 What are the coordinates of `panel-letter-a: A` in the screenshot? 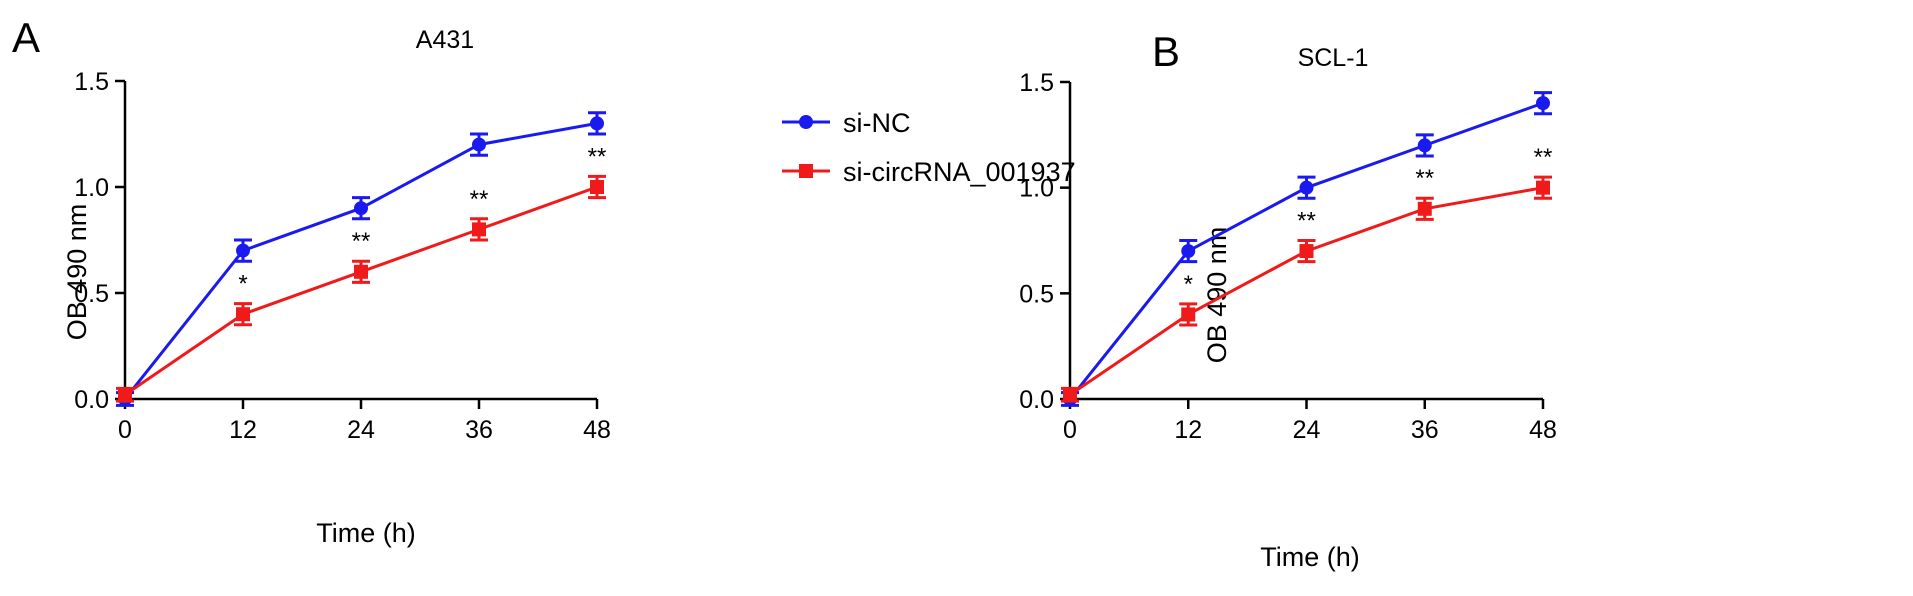 It's located at (26, 37).